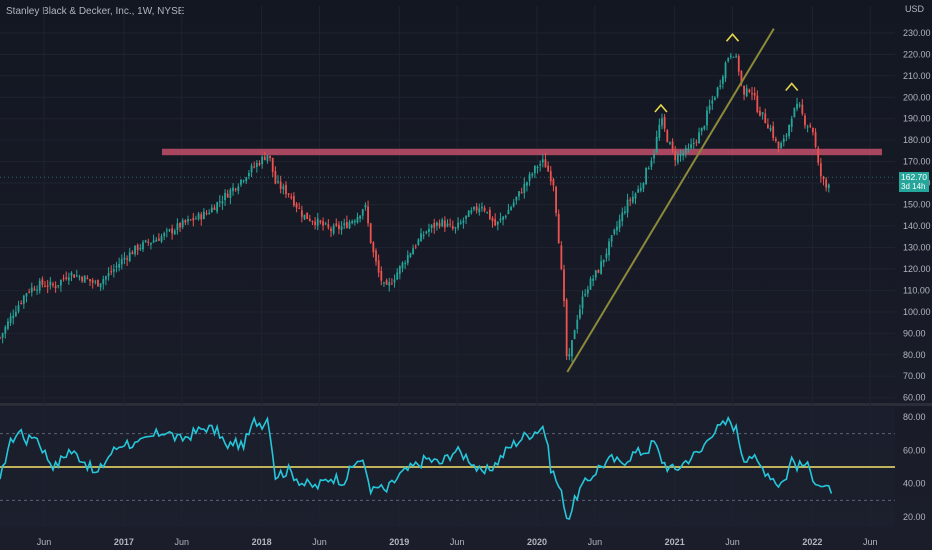  What do you see at coordinates (914, 9) in the screenshot?
I see `currency-label: USD` at bounding box center [914, 9].